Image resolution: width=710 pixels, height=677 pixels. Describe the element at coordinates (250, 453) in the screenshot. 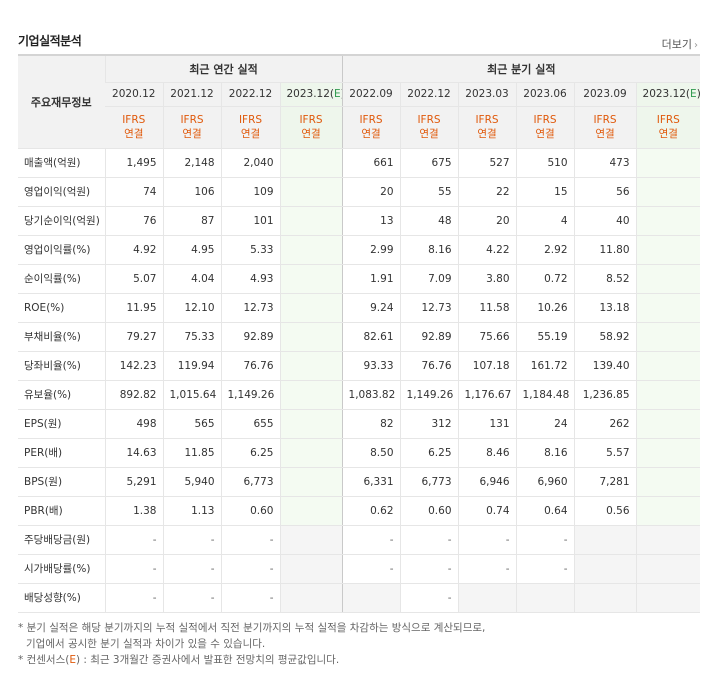

I see `table-cell: 6.25` at that location.